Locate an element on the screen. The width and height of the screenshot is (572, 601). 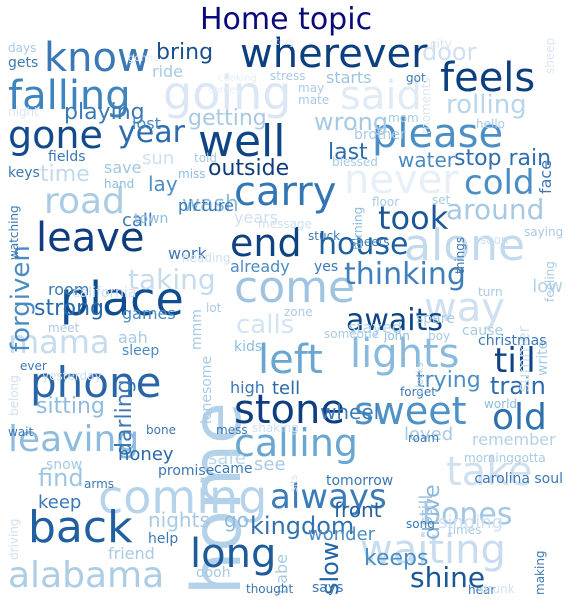
word-leave: leave is located at coordinates (90, 238).